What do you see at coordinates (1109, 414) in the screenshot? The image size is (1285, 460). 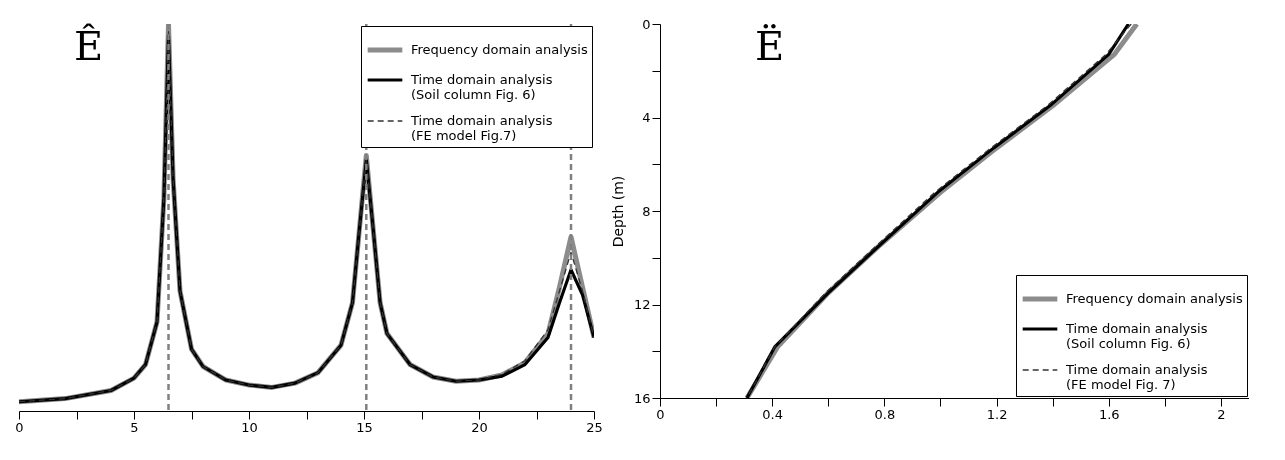 I see `x-tick-label: 1.6` at bounding box center [1109, 414].